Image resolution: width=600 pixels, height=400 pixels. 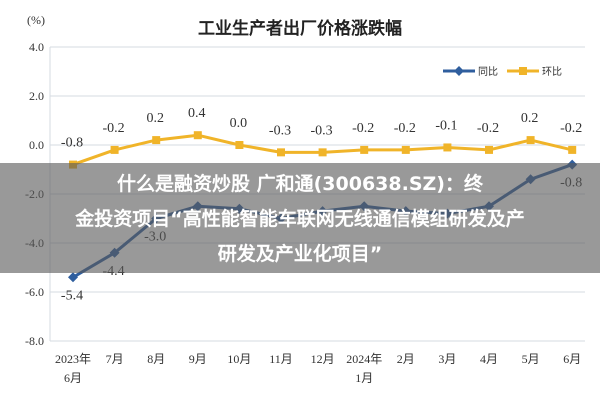 What do you see at coordinates (364, 378) in the screenshot?
I see `x-tick-7-line-1: 1月` at bounding box center [364, 378].